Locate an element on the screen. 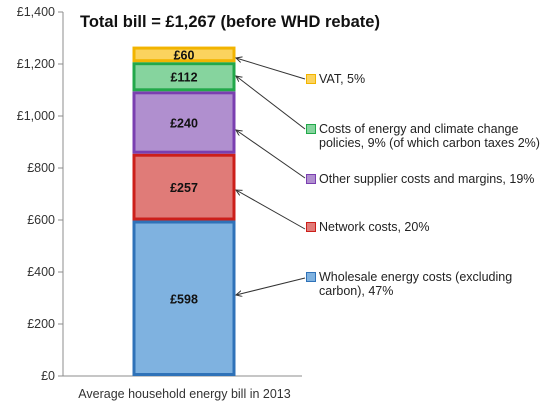 This screenshot has height=405, width=550. data-label: £60 is located at coordinates (184, 55).